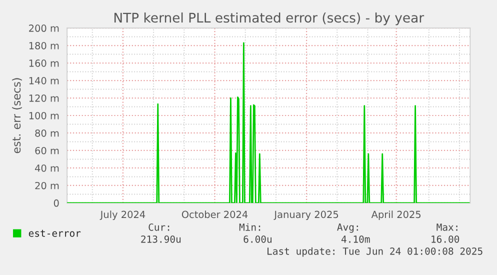 This screenshot has height=275, width=497. What do you see at coordinates (44, 63) in the screenshot?
I see `y-tick-label: 160 m` at bounding box center [44, 63].